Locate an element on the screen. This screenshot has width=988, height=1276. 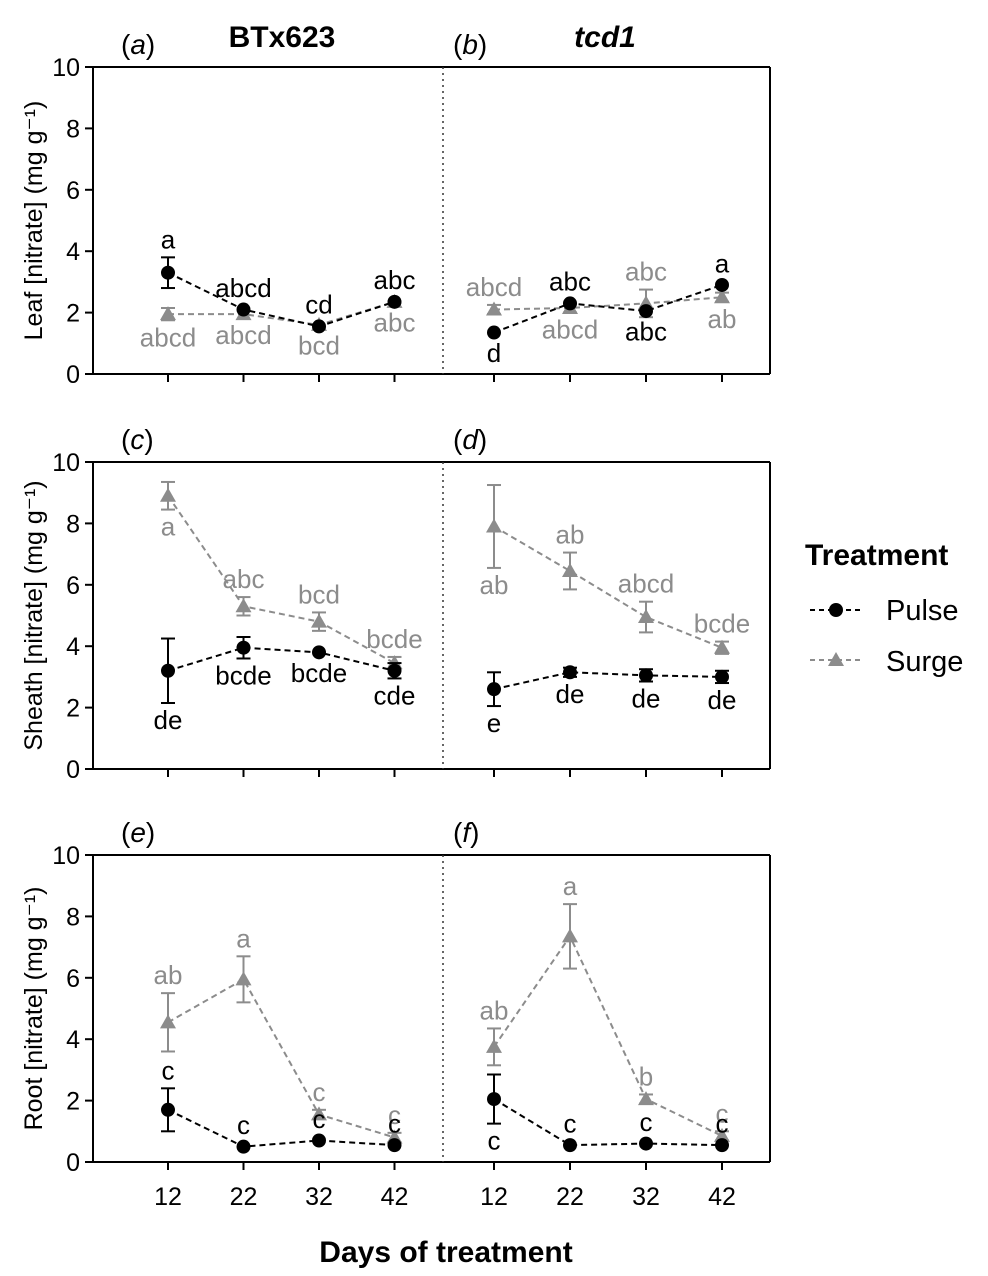
legend-item-pulse: Pulse is located at coordinates (884, 611).